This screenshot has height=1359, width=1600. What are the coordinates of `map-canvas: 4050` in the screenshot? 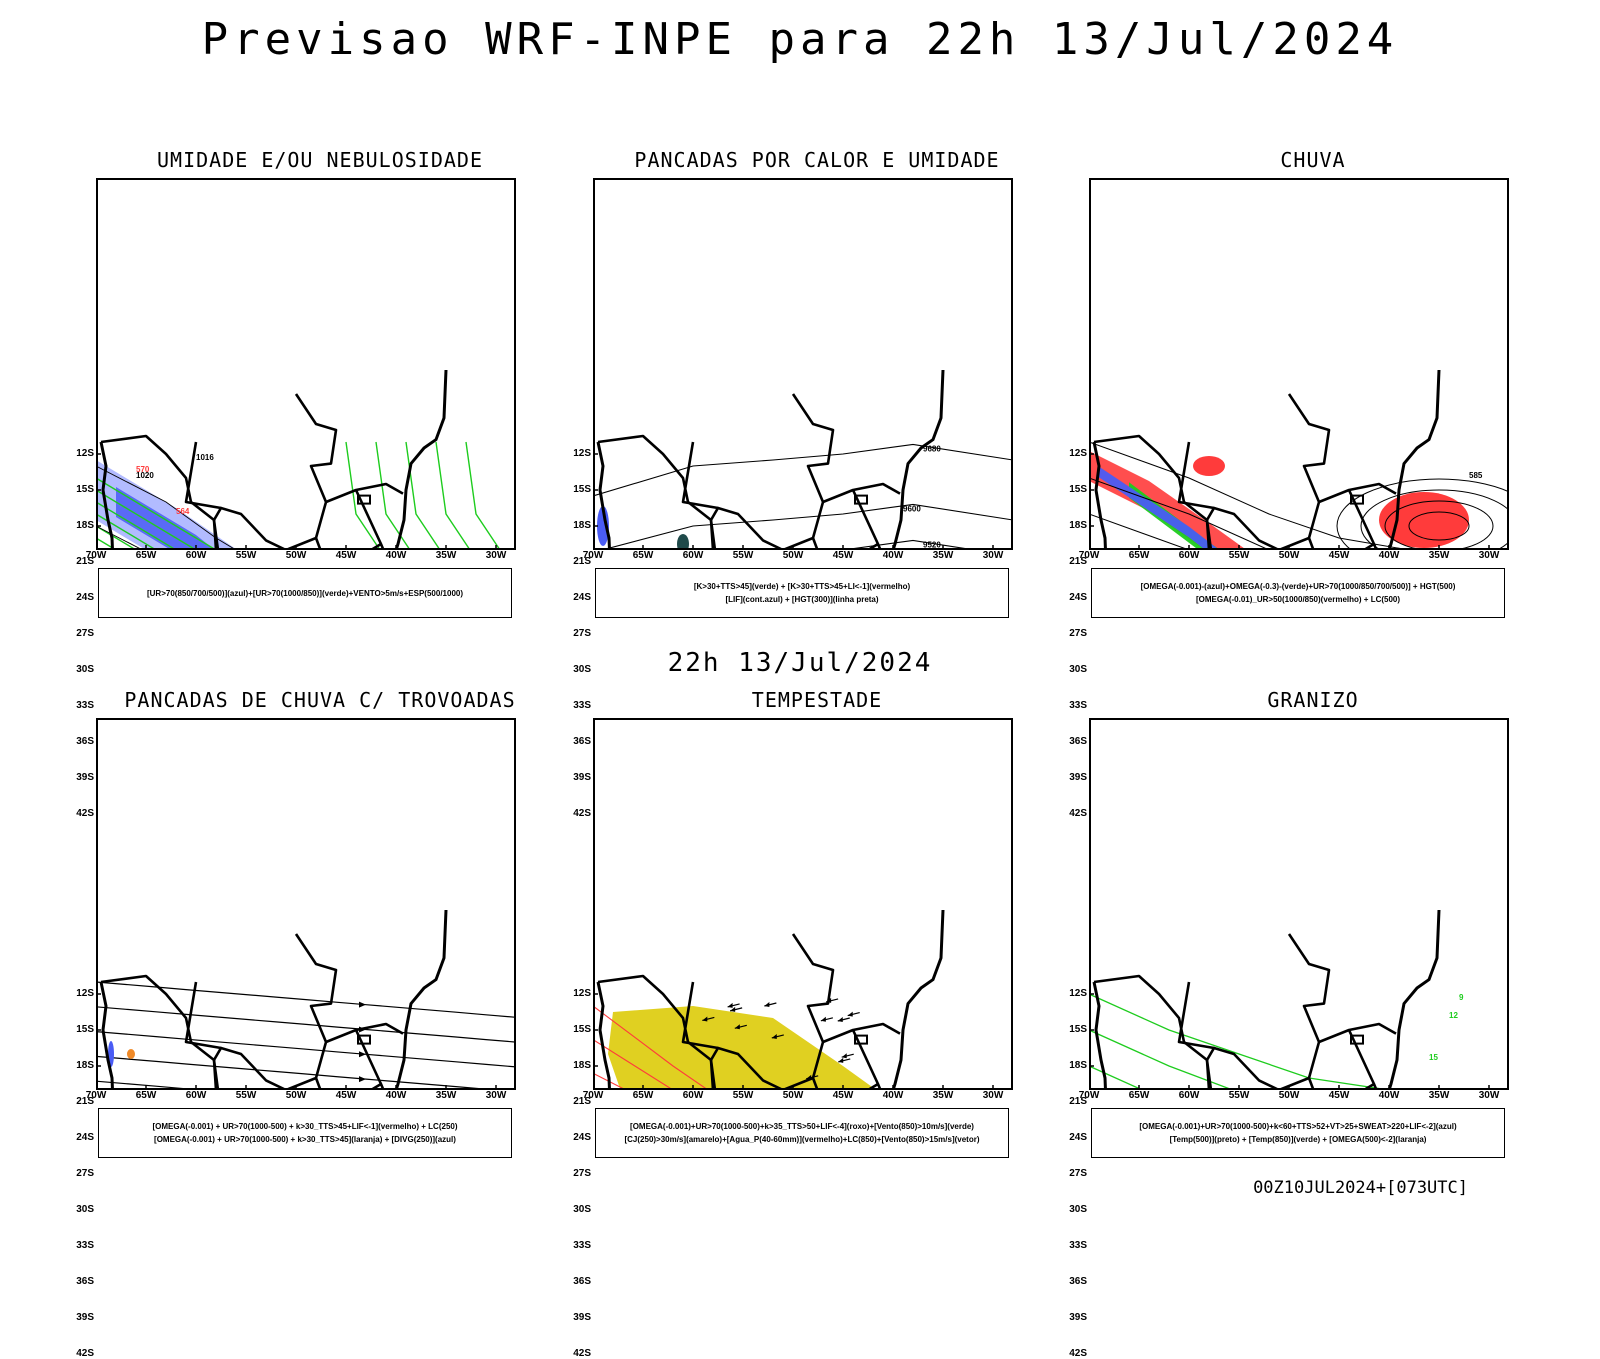 It's located at (803, 904).